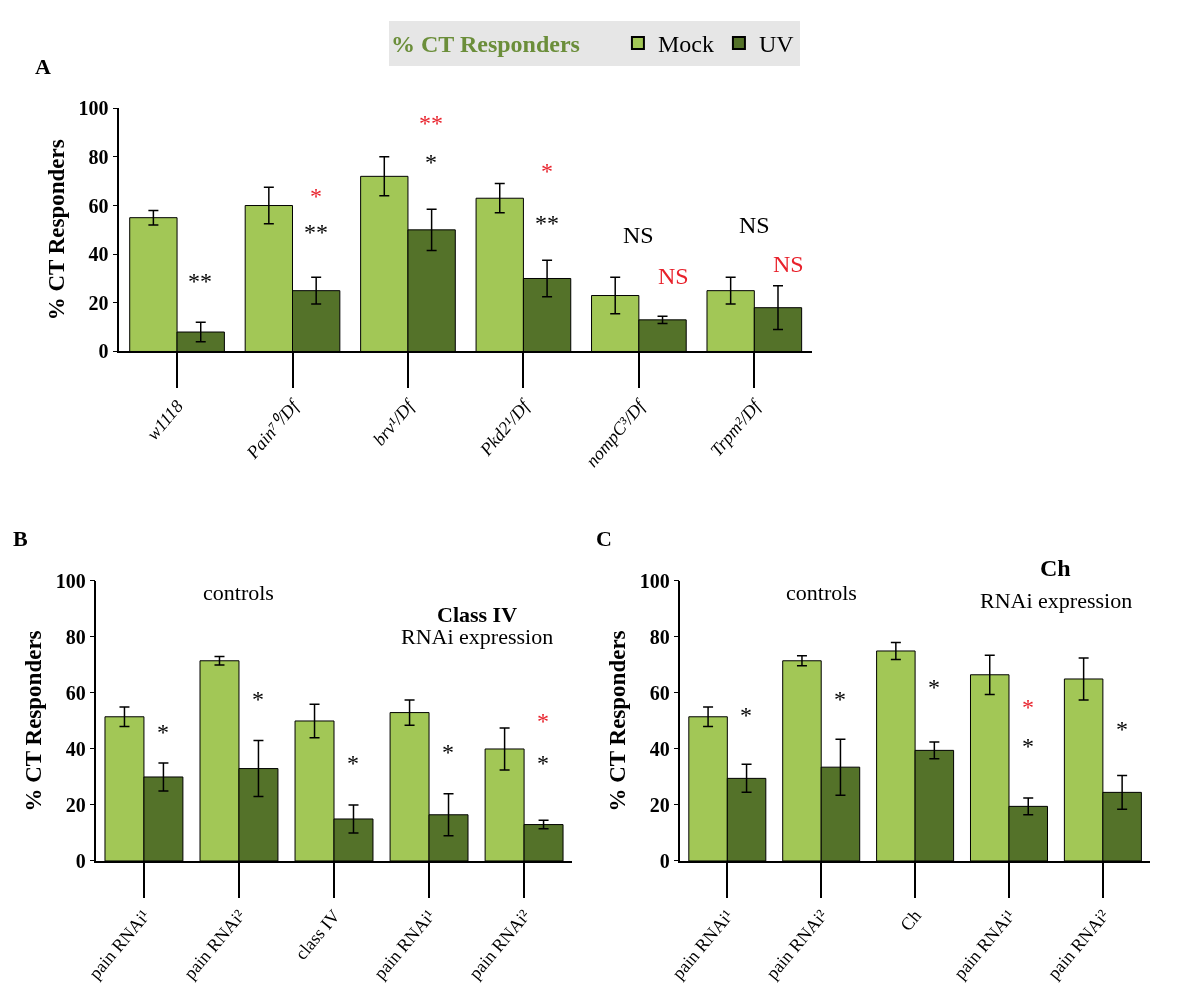  Describe the element at coordinates (43, 66) in the screenshot. I see `text: A` at that location.